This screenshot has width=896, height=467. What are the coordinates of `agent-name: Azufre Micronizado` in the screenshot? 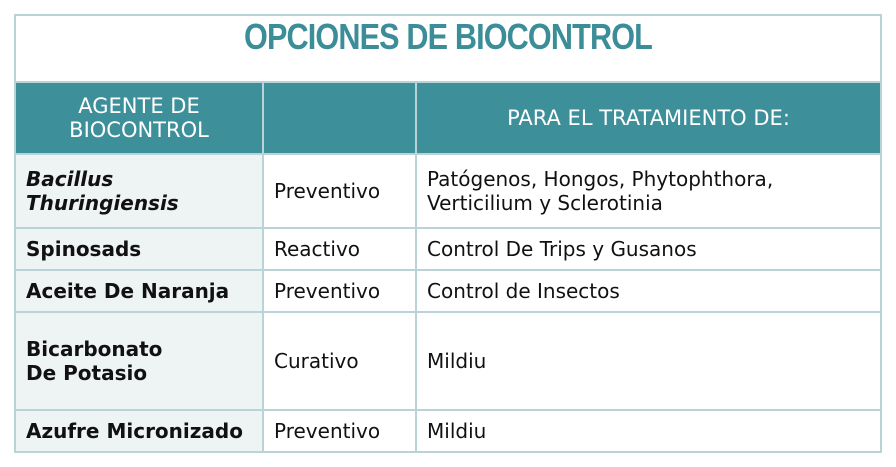 It's located at (139, 431).